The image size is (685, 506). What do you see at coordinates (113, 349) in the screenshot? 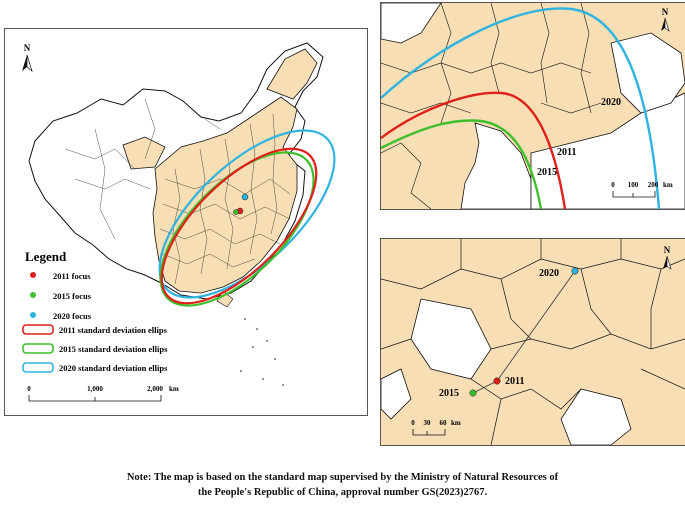
I see `legend-item-2015-ellipse: 2015 standard deviation ellips` at bounding box center [113, 349].